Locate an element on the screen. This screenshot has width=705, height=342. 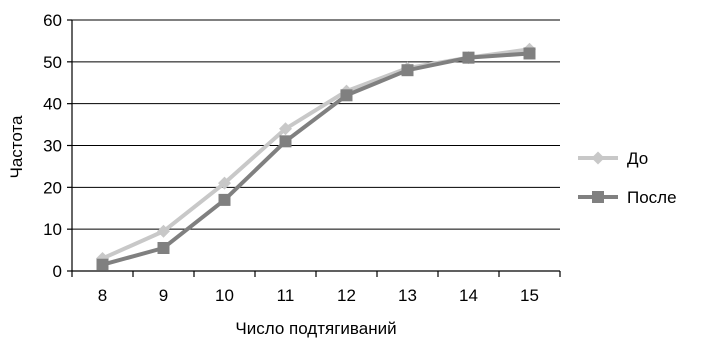
y-axis-title: Частота is located at coordinates (16, 147).